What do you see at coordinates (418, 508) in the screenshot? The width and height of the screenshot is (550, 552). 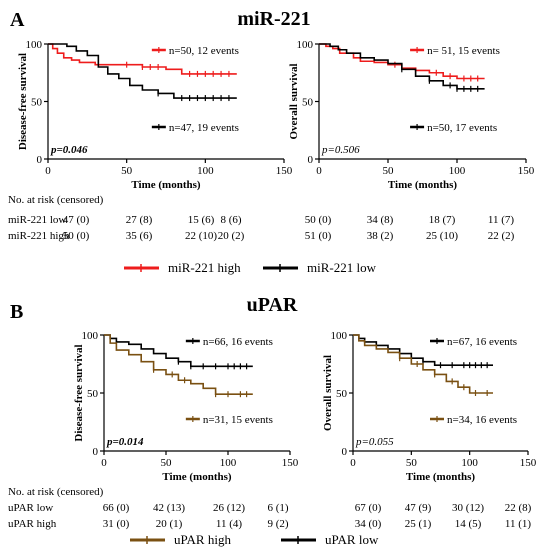 I see `risk-cell-os: 47 (9)` at bounding box center [418, 508].